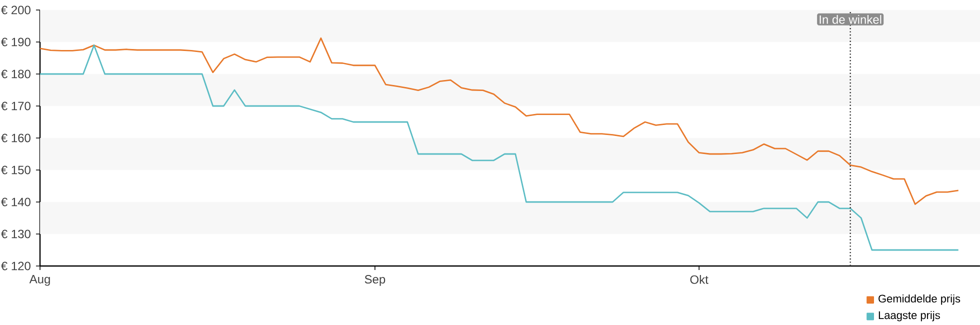 Image resolution: width=980 pixels, height=325 pixels. Describe the element at coordinates (15, 234) in the screenshot. I see `y-tick-label: € 130` at that location.